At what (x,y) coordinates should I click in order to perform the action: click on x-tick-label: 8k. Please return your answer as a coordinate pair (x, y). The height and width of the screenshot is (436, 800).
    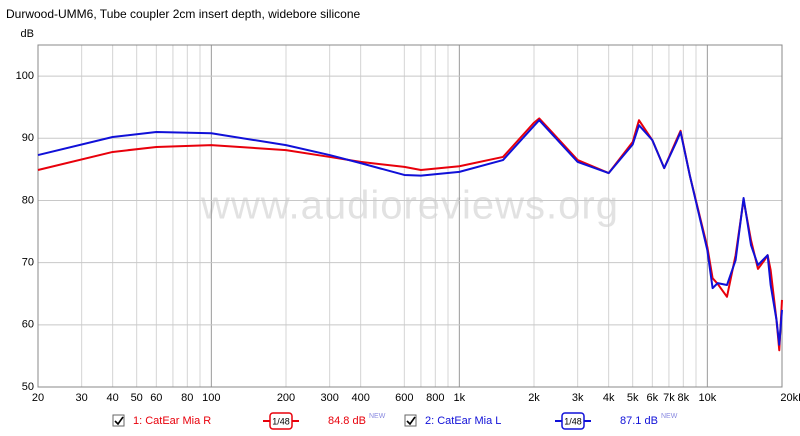
    Looking at the image, I should click on (683, 398).